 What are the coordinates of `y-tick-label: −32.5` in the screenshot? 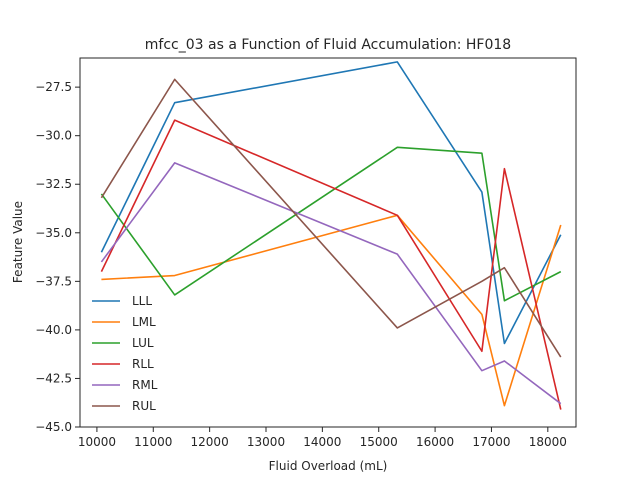 It's located at (53, 184).